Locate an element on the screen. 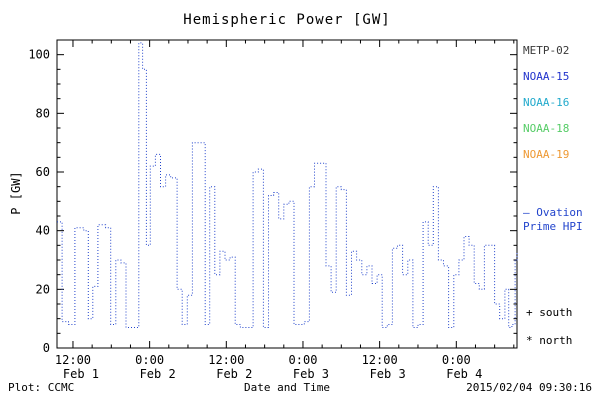 The width and height of the screenshot is (600, 400). plot-source-label: Plot: CCMC is located at coordinates (41, 387).